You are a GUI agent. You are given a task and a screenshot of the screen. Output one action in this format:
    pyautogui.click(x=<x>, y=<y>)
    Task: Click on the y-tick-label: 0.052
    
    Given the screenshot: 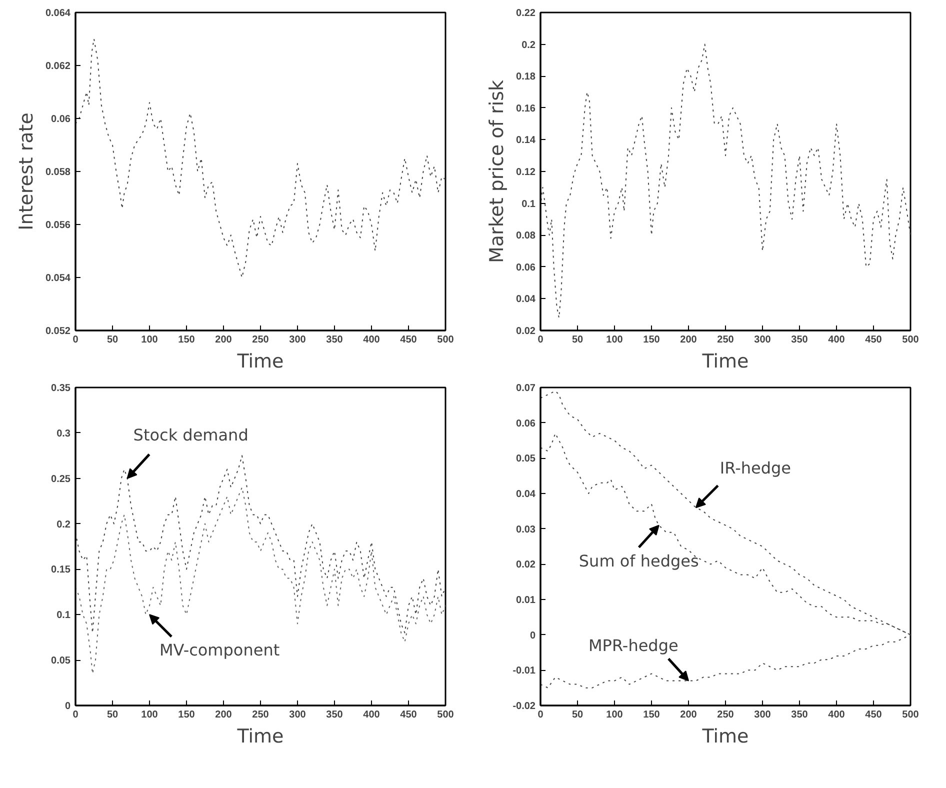 What is the action you would take?
    pyautogui.click(x=58, y=331)
    